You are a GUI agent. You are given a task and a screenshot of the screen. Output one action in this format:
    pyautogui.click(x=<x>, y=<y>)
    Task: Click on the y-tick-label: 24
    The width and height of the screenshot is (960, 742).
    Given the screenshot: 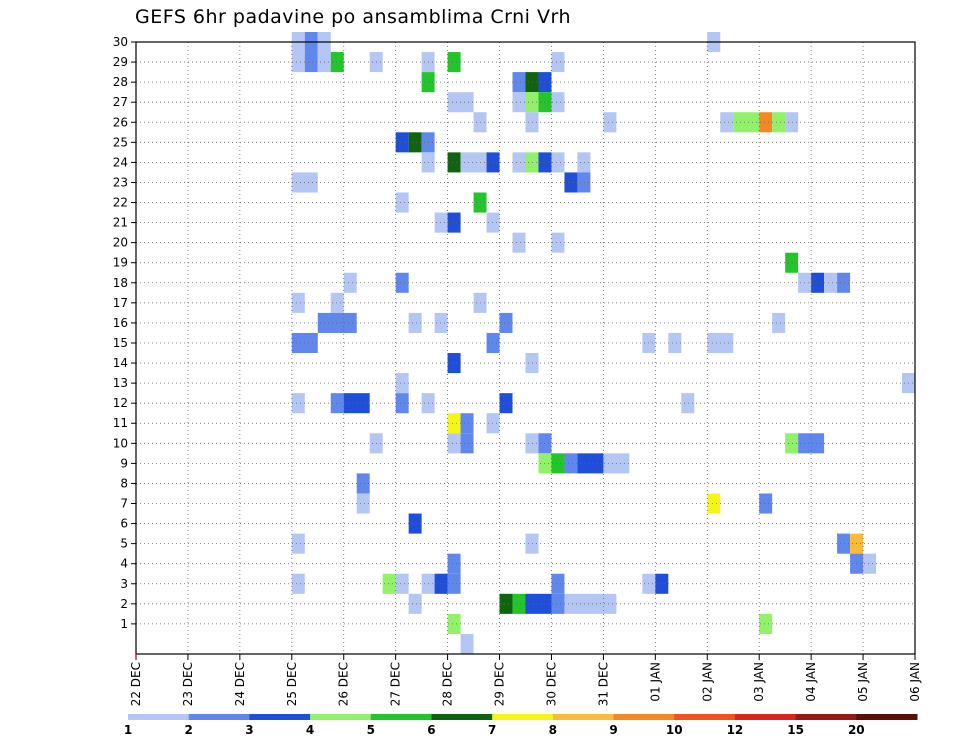 What is the action you would take?
    pyautogui.click(x=120, y=162)
    